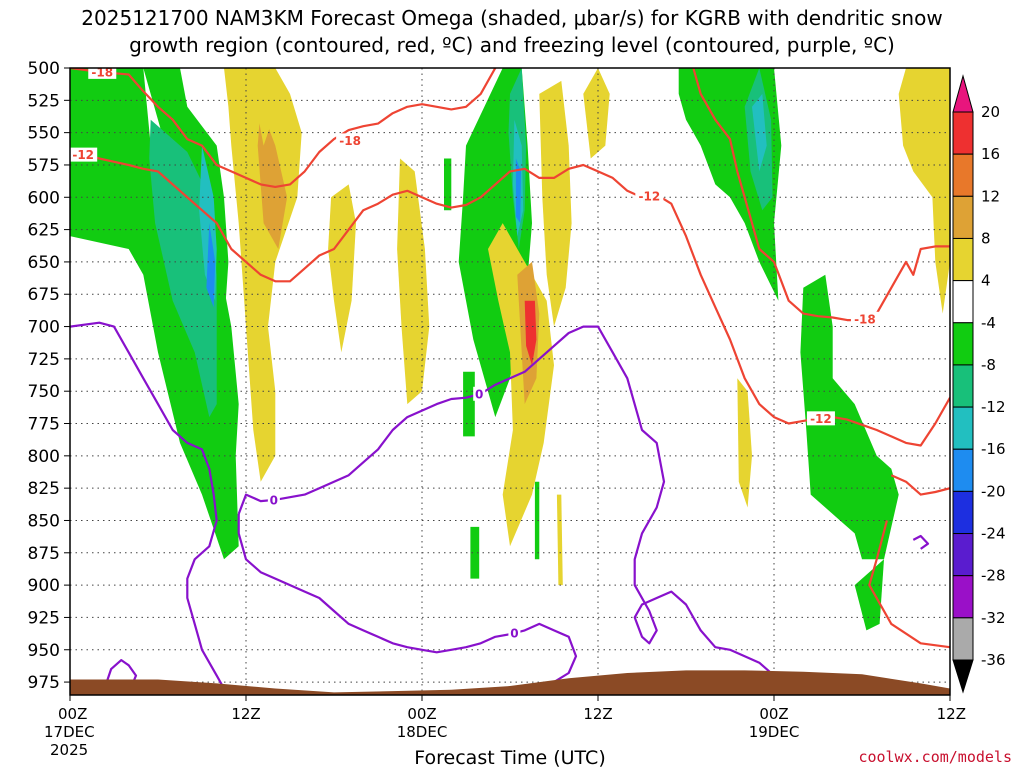 This screenshot has height=768, width=1024. What do you see at coordinates (963, 676) in the screenshot?
I see `colorbar-bottom-arrow` at bounding box center [963, 676].